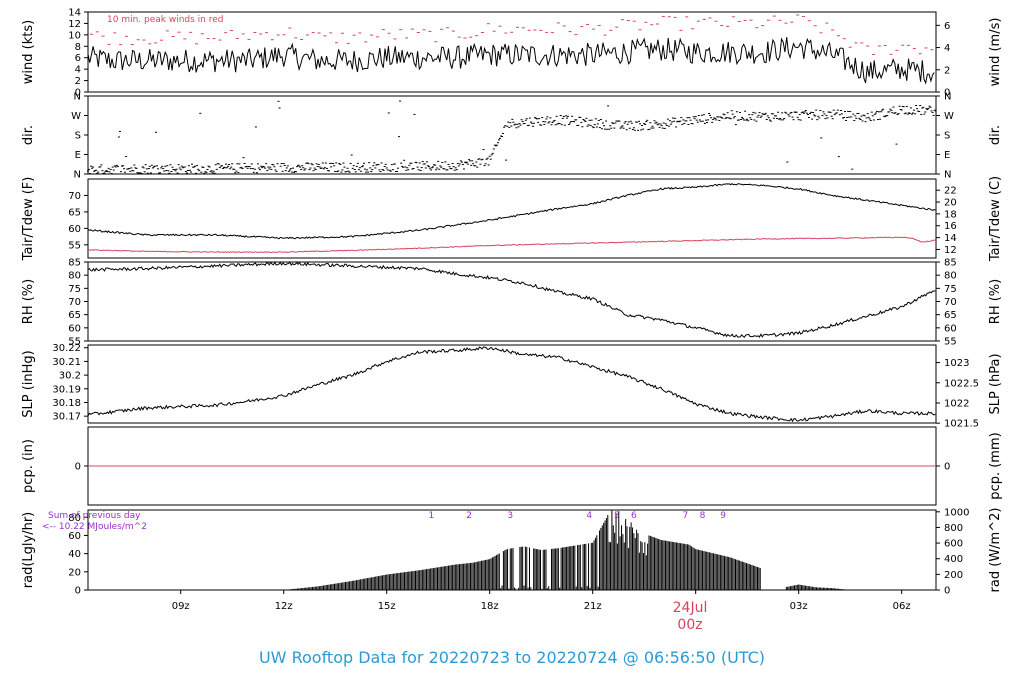  I want to click on x-tick-label: 15z, so click(387, 606).